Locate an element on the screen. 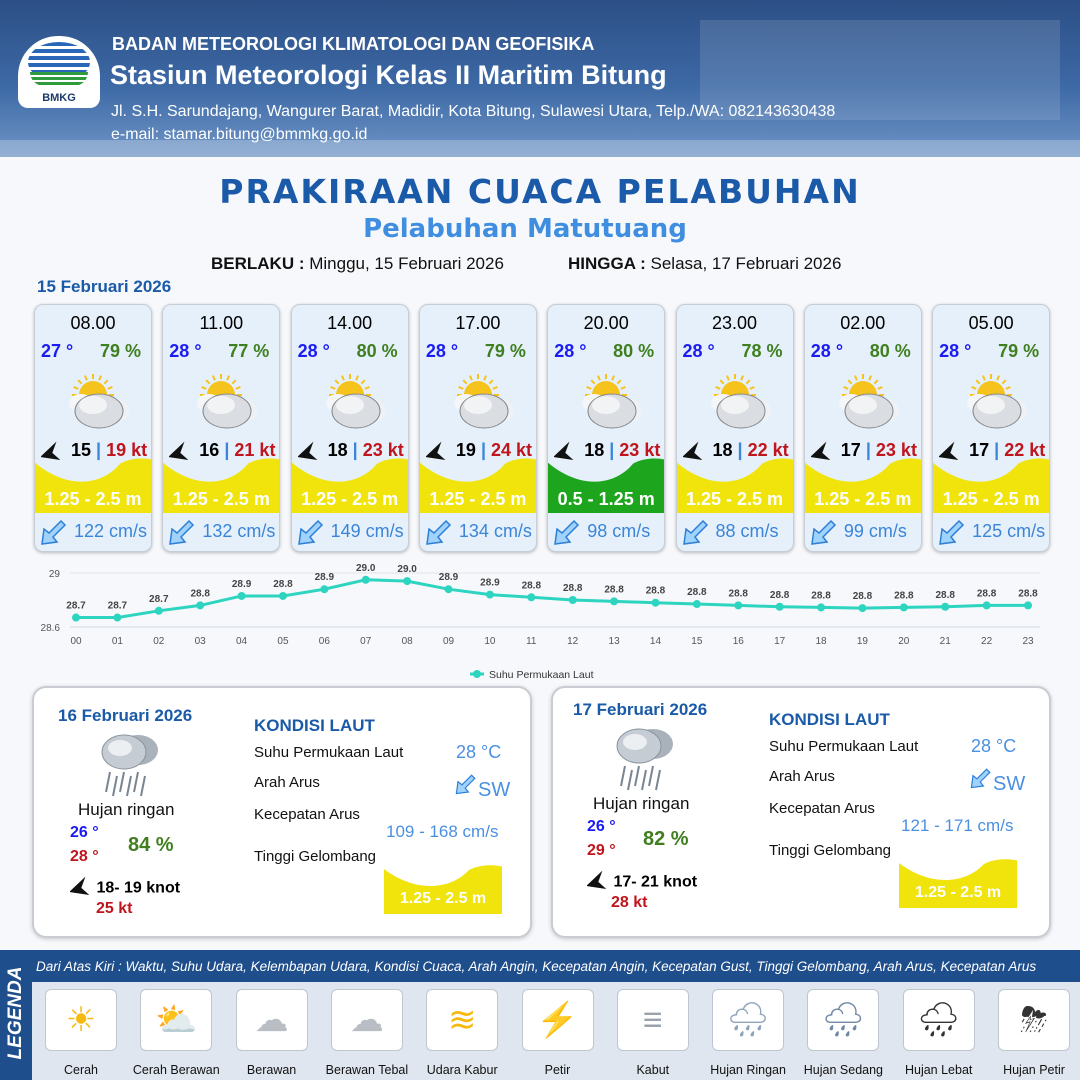  current-info: 98 cm/s is located at coordinates (601, 532).